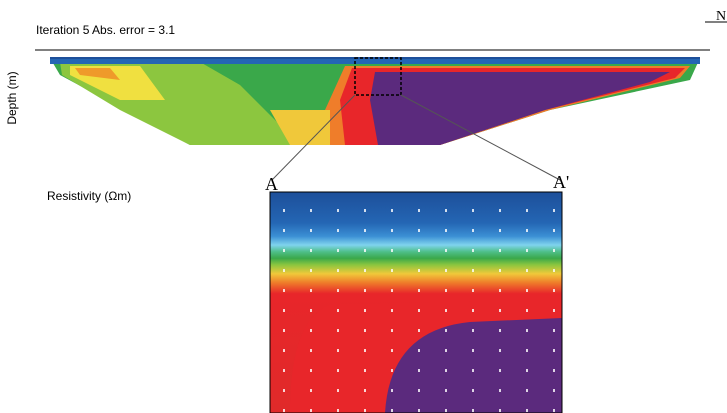 This screenshot has width=727, height=413. Describe the element at coordinates (561, 182) in the screenshot. I see `section-a-prime: A'` at that location.